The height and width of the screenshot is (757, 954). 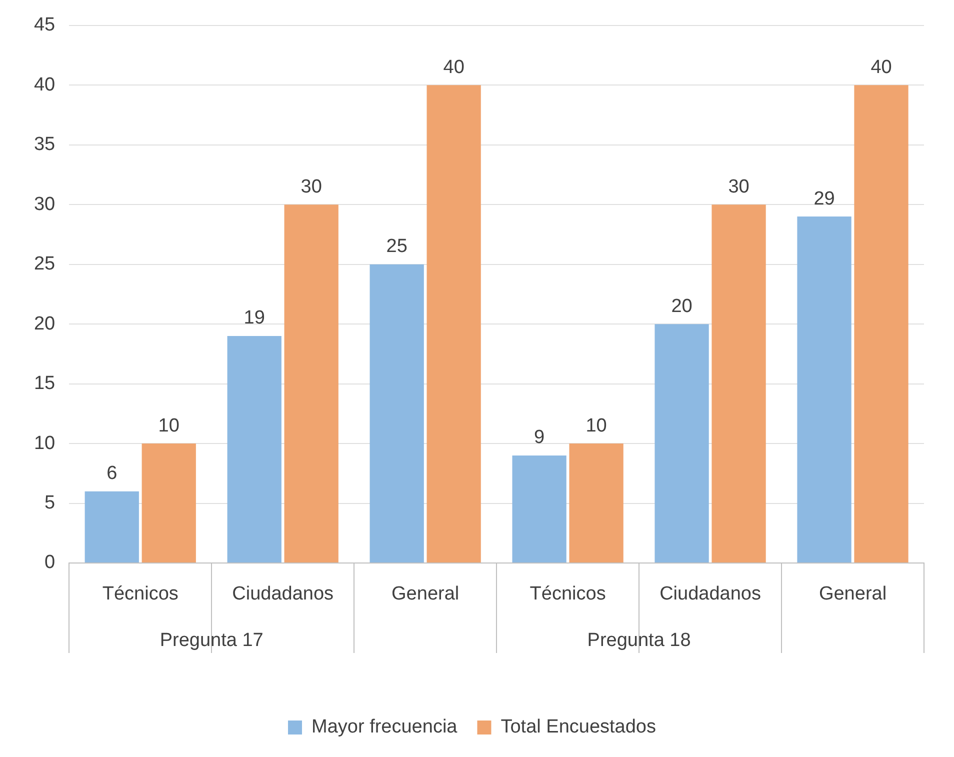 I want to click on y-tick-label: 15, so click(x=45, y=383).